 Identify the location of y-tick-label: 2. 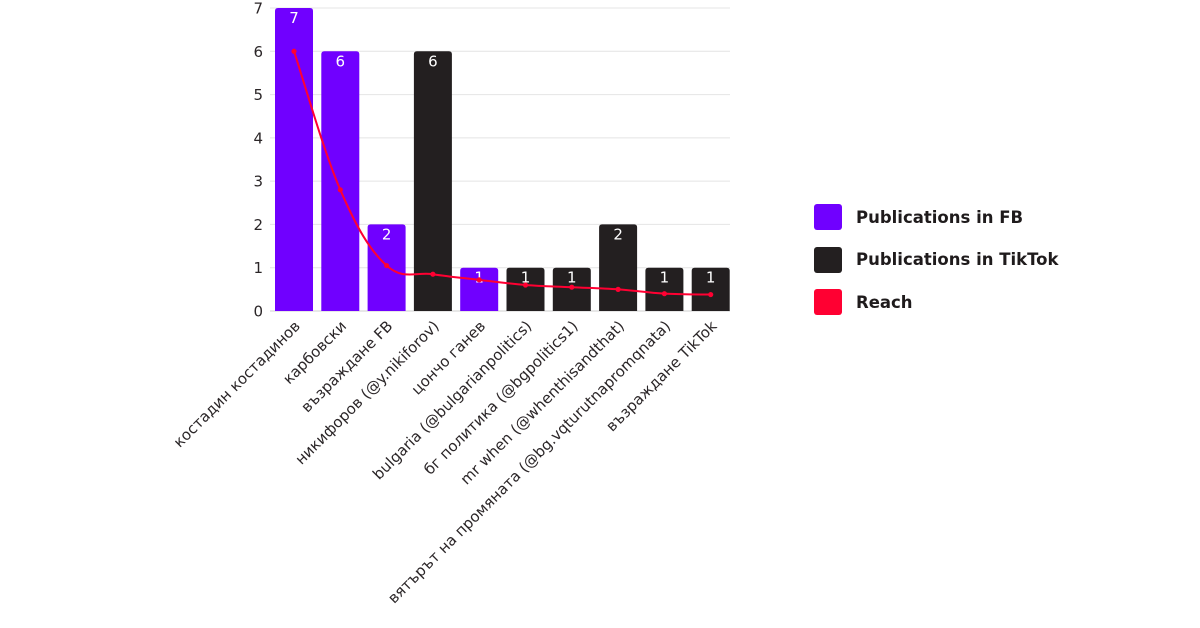
(258, 225).